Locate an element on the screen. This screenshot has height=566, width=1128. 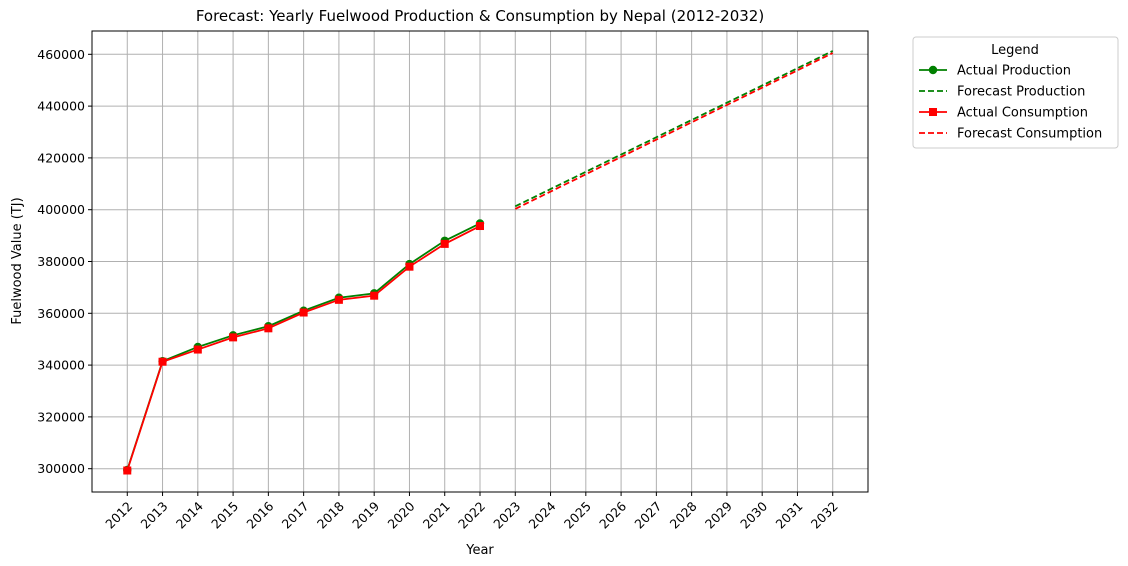
x-tick-label: 2027 is located at coordinates (647, 515).